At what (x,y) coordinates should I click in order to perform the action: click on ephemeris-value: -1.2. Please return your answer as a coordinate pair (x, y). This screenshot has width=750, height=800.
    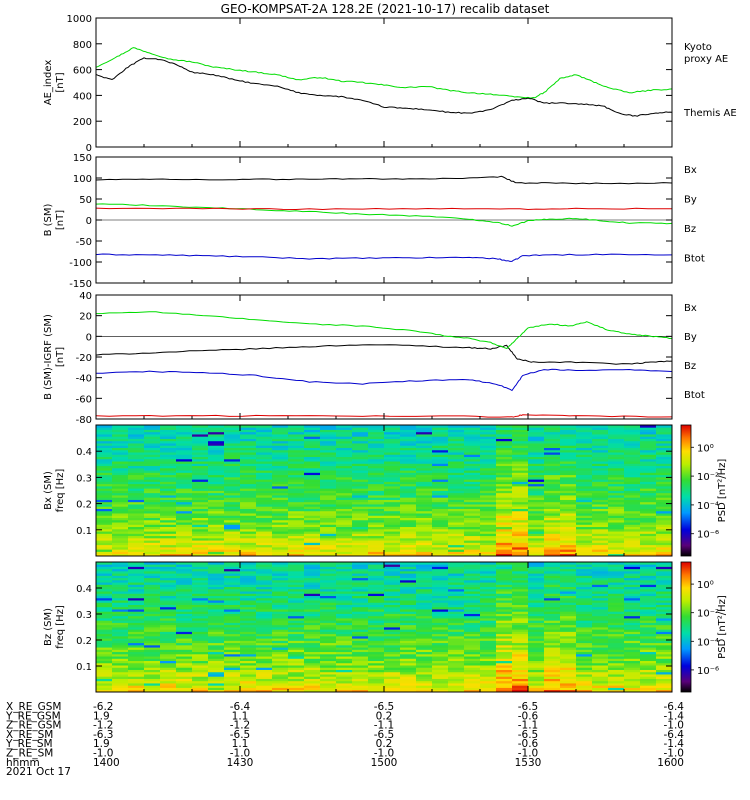
    Looking at the image, I should click on (240, 726).